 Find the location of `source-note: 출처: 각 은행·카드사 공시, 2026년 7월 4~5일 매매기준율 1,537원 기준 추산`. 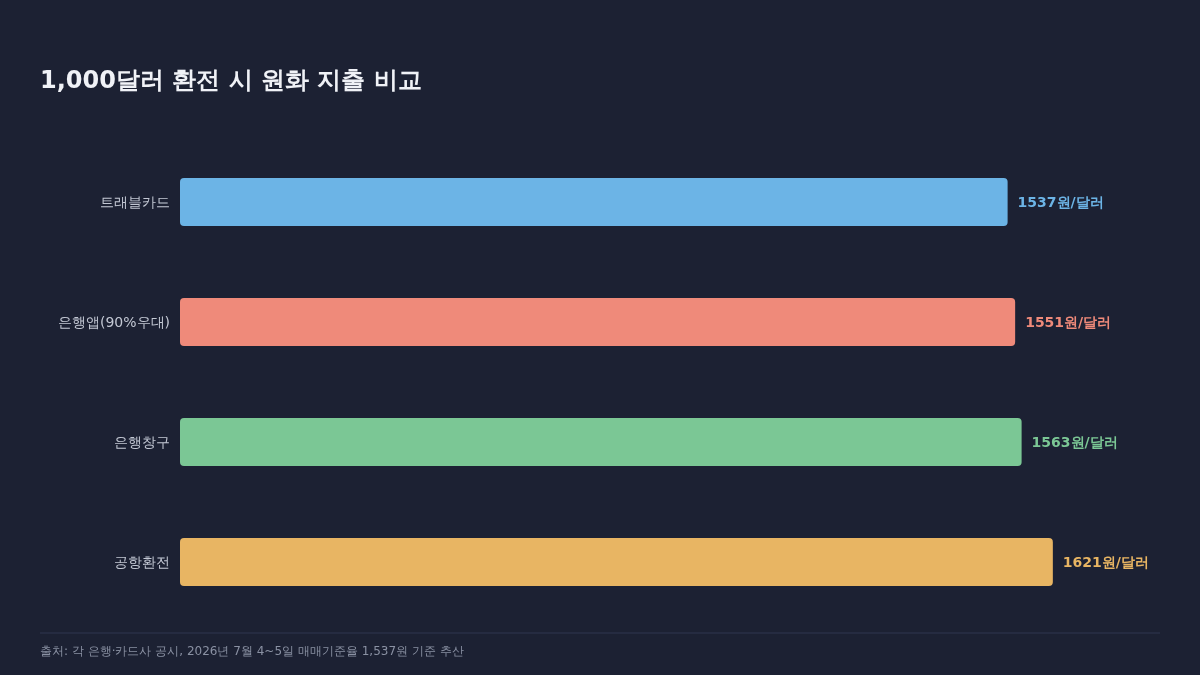

source-note: 출처: 각 은행·카드사 공시, 2026년 7월 4~5일 매매기준율 1,537원 기준 추산 is located at coordinates (252, 651).